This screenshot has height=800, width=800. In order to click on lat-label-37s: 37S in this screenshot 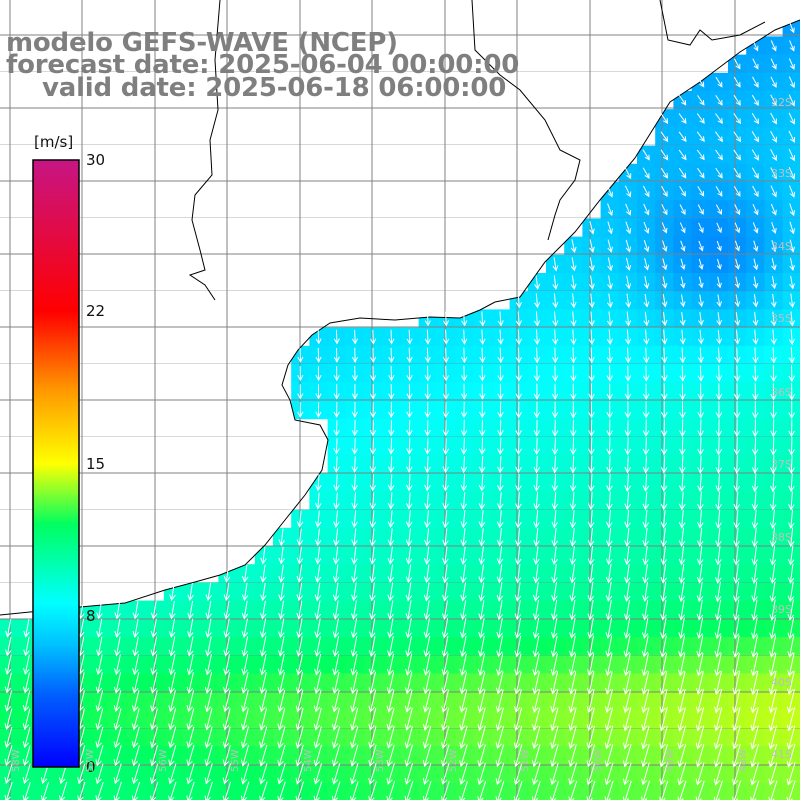, I will do `click(781, 464)`.